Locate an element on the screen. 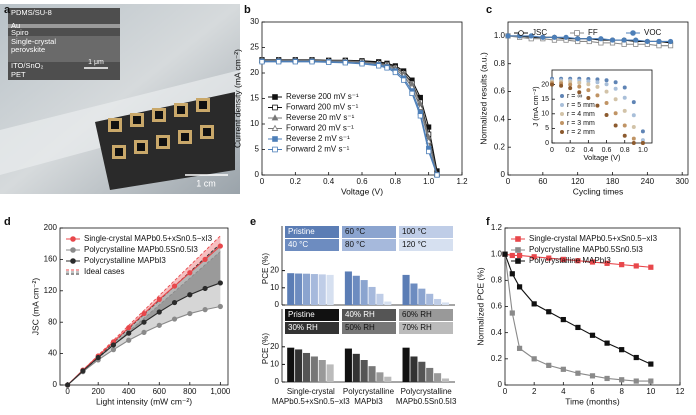 This screenshot has width=696, height=415. x-tick-label: 1.0 is located at coordinates (429, 181).